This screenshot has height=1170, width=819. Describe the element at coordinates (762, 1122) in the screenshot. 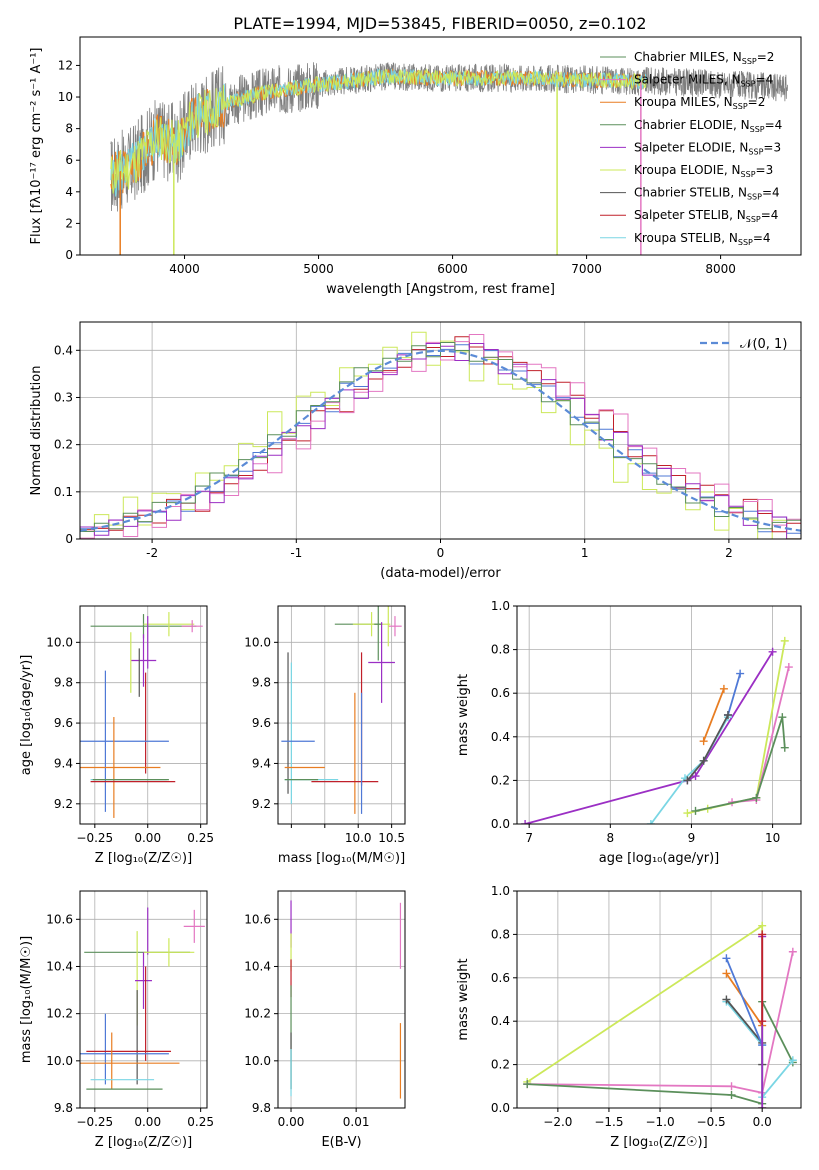

I see `x-tick-label: 0.0` at that location.